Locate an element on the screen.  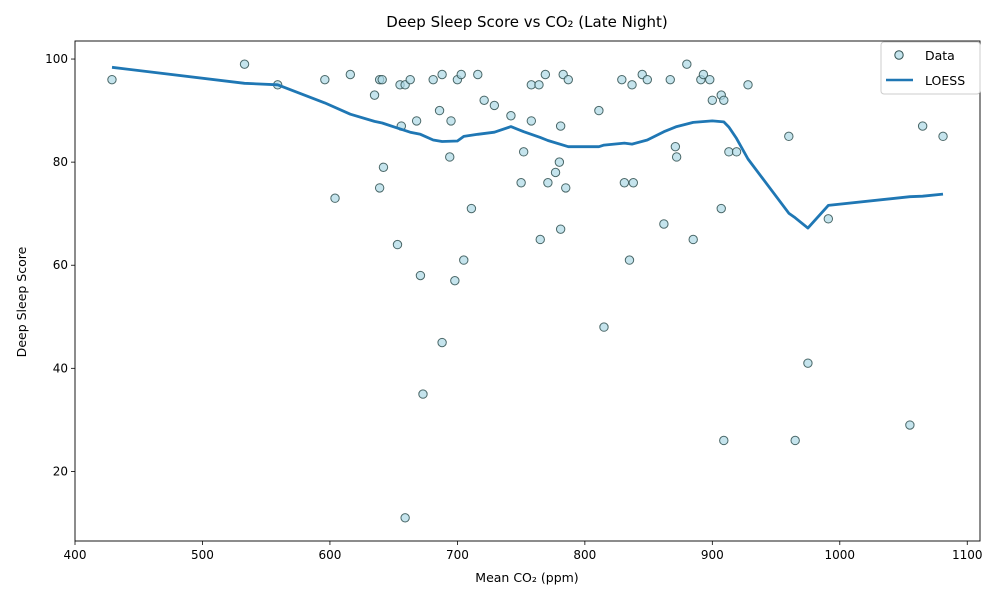
x-axis: 400 500 600 700 800 900 1000 1100 is located at coordinates (523, 551).